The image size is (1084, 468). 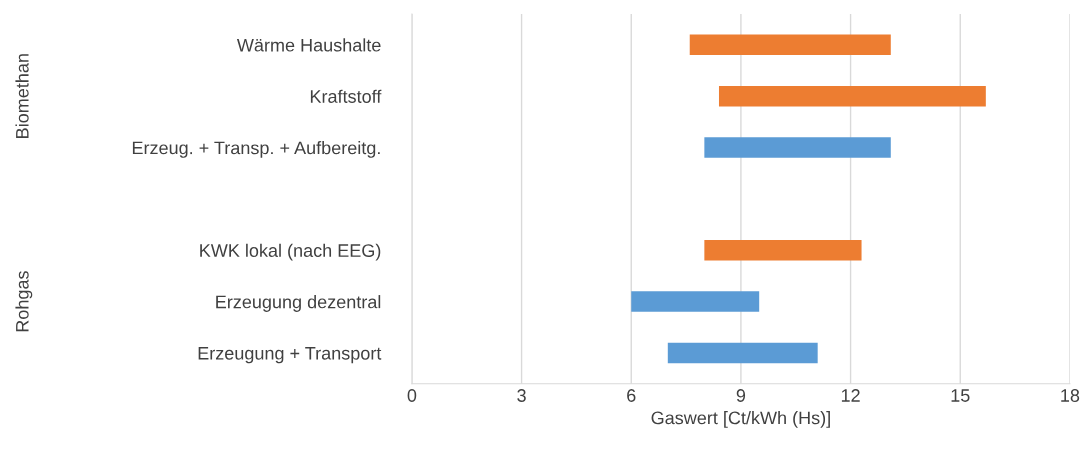 I want to click on text: Rohgas, so click(x=24, y=301).